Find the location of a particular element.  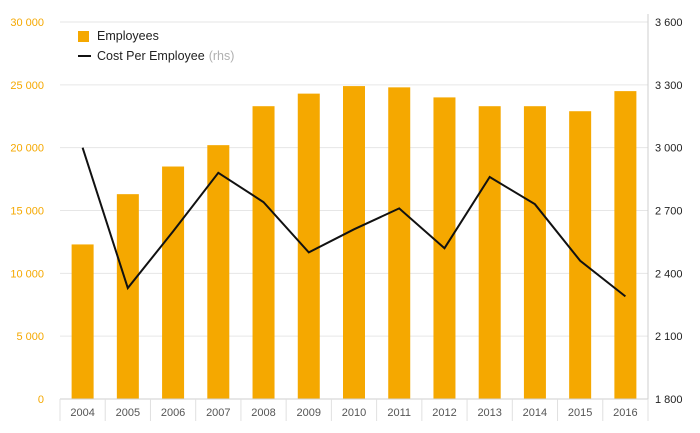

left-tick-label: 25 000 is located at coordinates (27, 86).